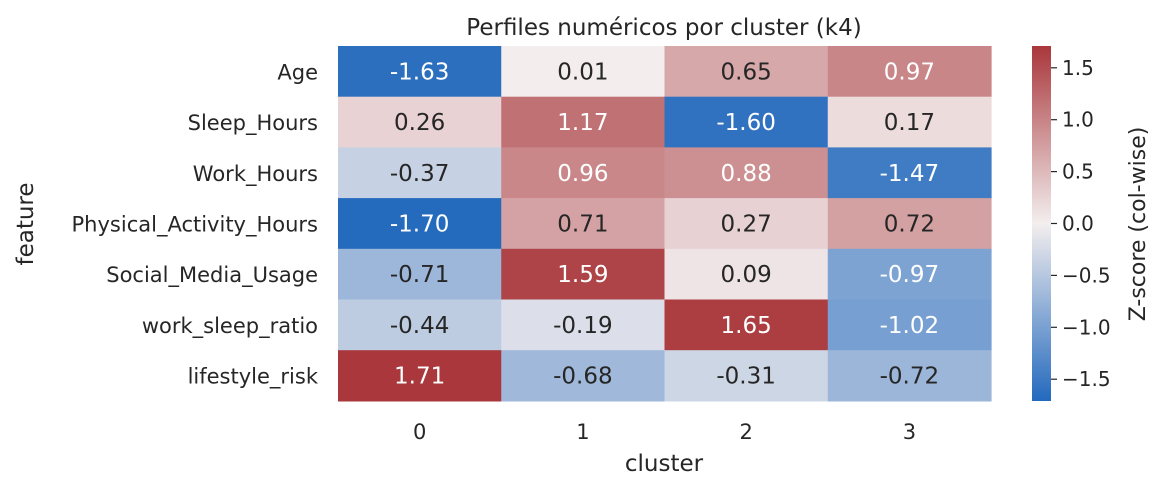 Image resolution: width=1168 pixels, height=494 pixels. I want to click on colorbar-ticks: 1.5 1.0 0.5 0.0 −0.5 −1.0 −1.5, so click(1081, 223).